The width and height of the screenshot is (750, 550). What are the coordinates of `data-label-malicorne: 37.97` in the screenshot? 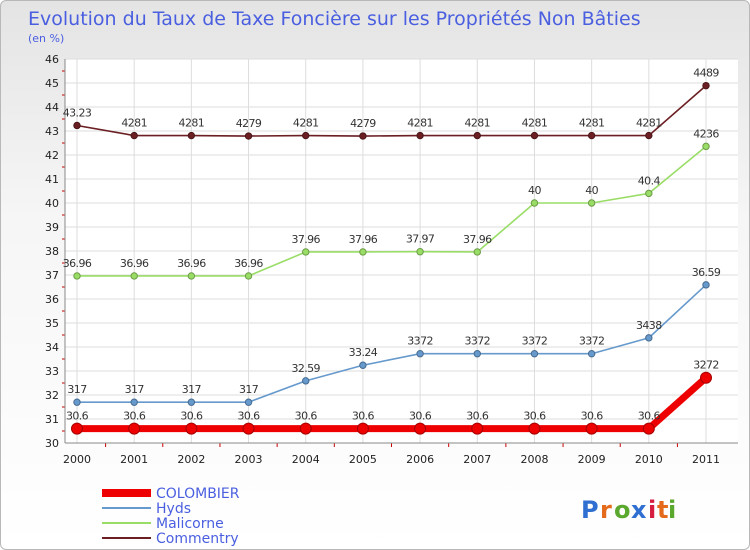 It's located at (420, 239).